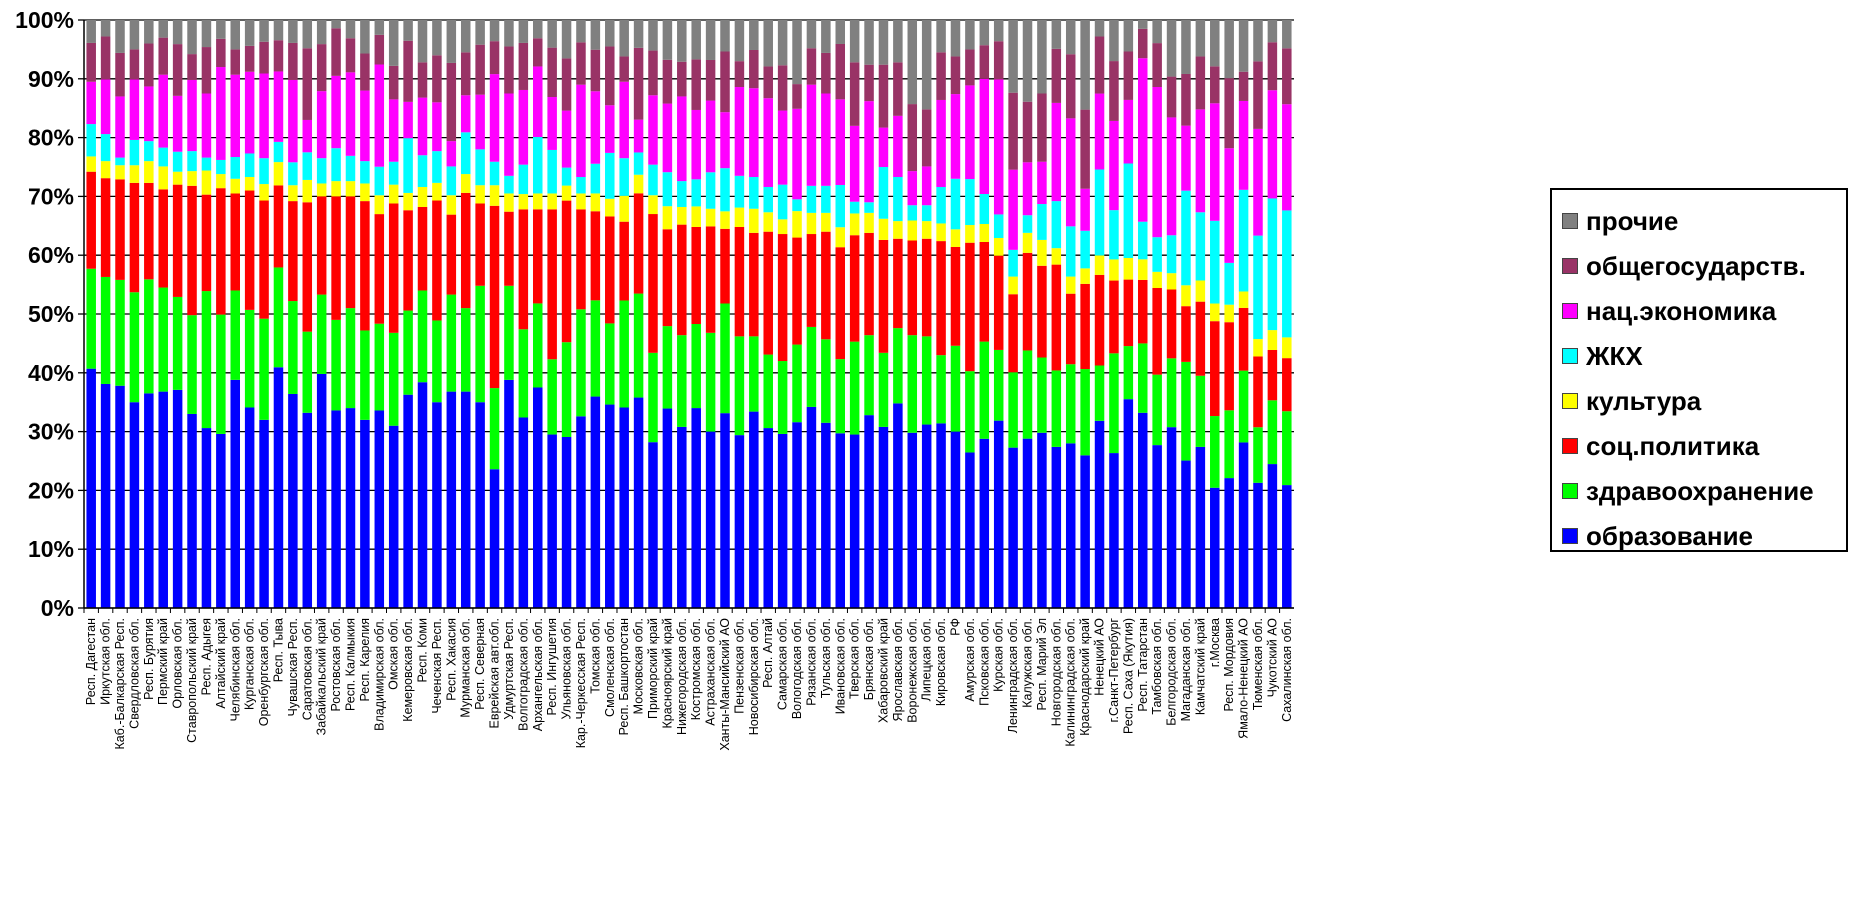 This screenshot has height=908, width=1852. I want to click on y-tick-label: 10%, so click(51, 549).